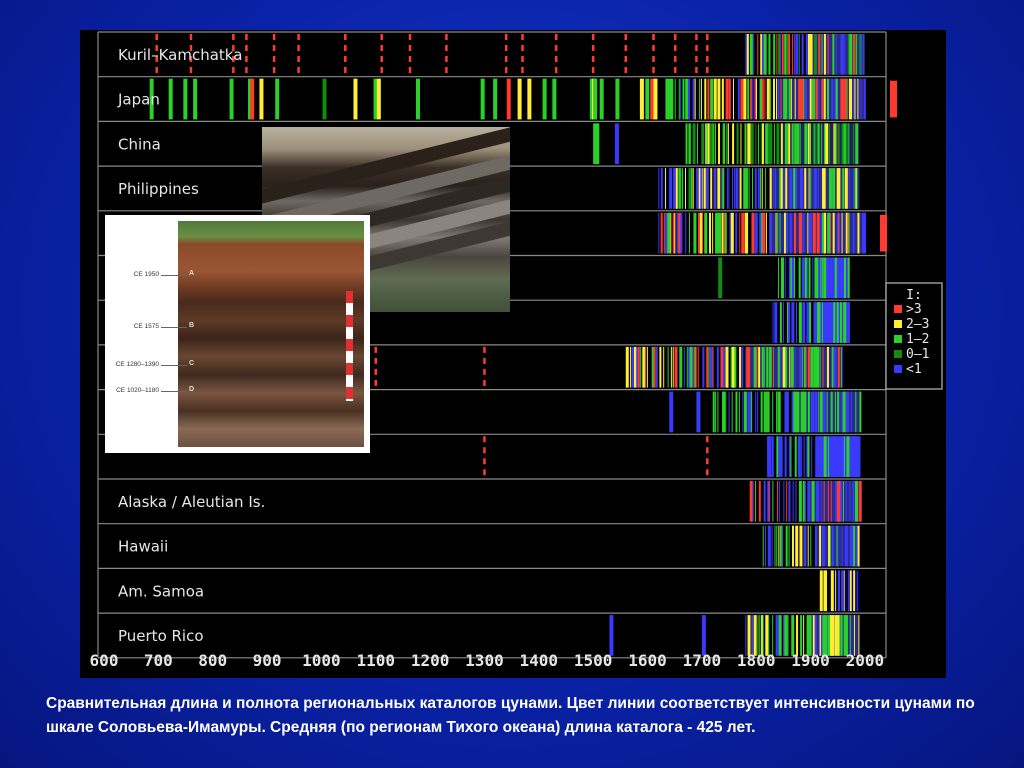 This screenshot has height=768, width=1024. I want to click on legend-label: >3, so click(914, 309).